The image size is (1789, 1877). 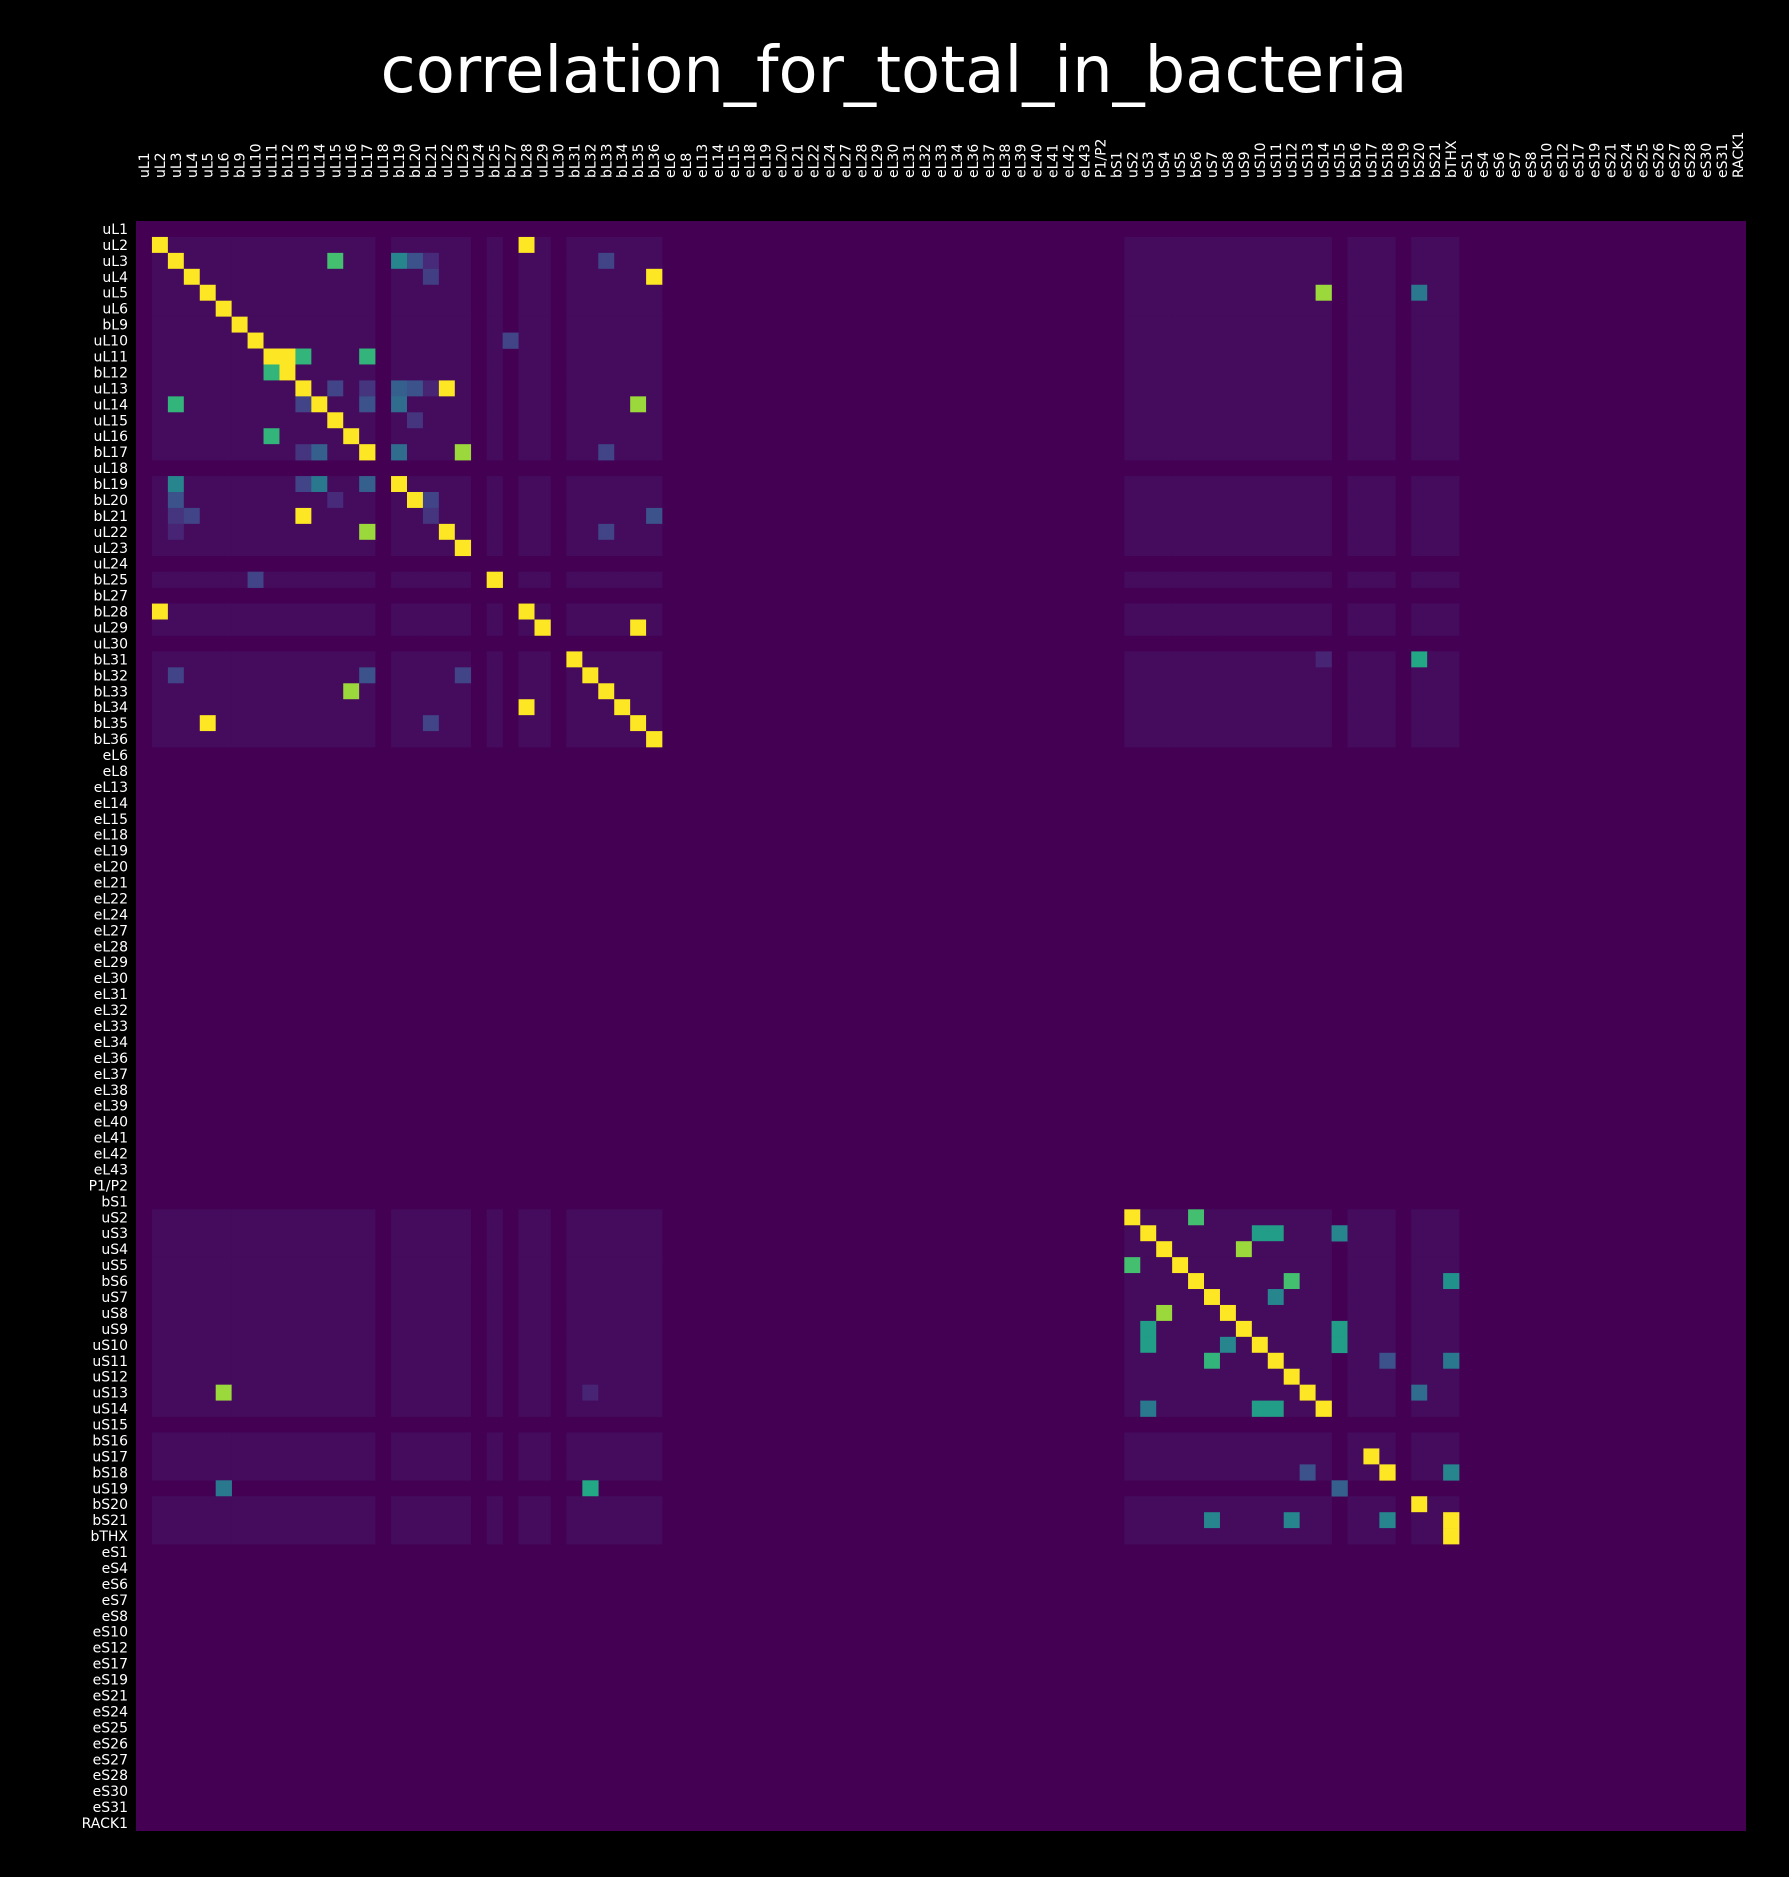 What do you see at coordinates (1197, 164) in the screenshot?
I see `x-tick-label: bS6` at bounding box center [1197, 164].